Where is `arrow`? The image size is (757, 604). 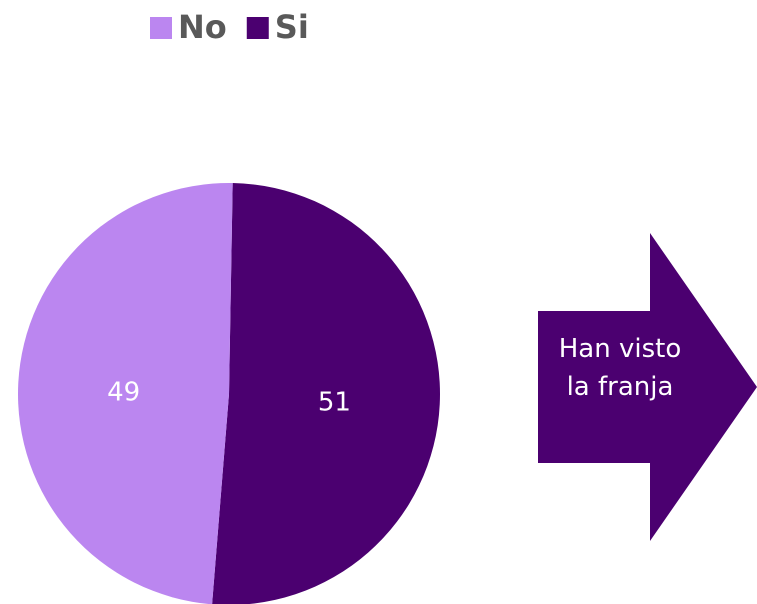 arrow is located at coordinates (647, 387).